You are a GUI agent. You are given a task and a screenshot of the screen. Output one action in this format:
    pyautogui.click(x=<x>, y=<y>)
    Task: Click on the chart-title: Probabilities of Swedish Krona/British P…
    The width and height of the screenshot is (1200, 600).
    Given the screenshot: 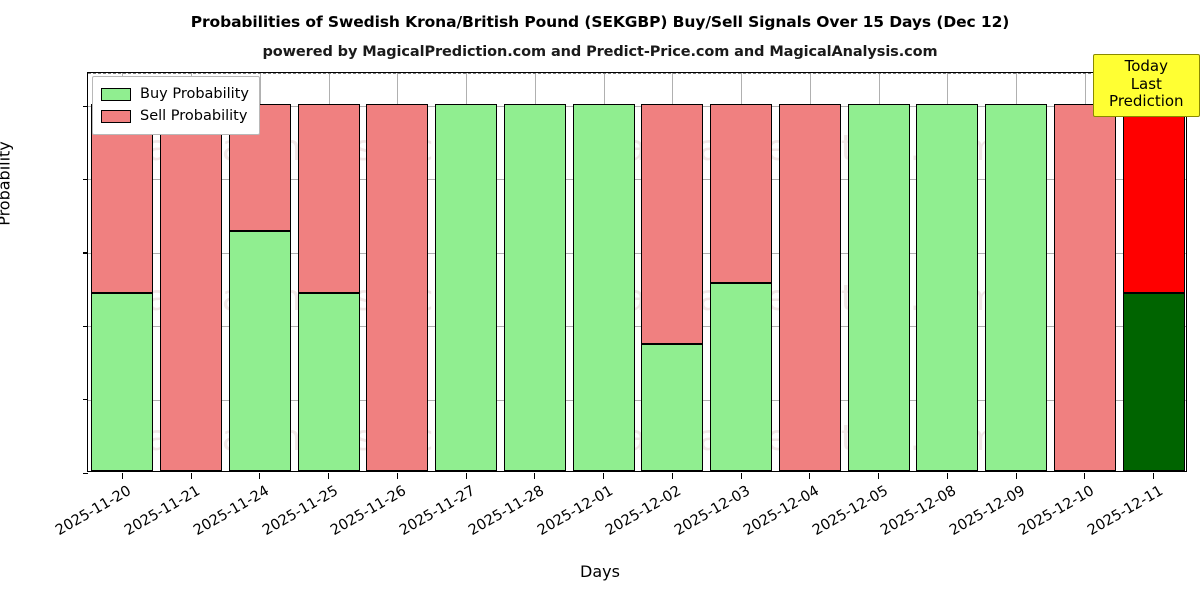 What is the action you would take?
    pyautogui.click(x=600, y=22)
    